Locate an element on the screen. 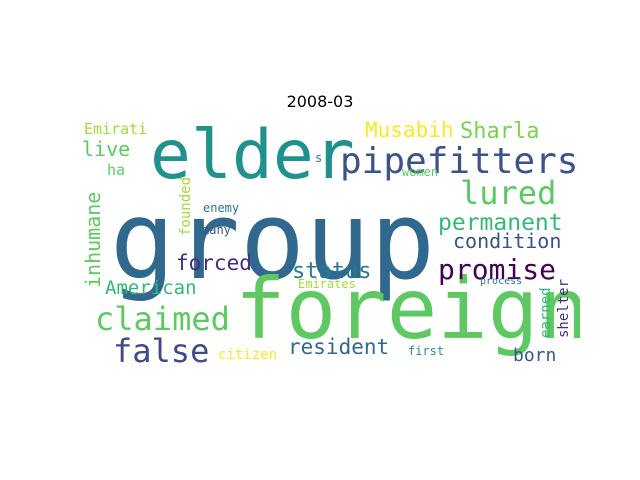  word-american: American is located at coordinates (151, 288).